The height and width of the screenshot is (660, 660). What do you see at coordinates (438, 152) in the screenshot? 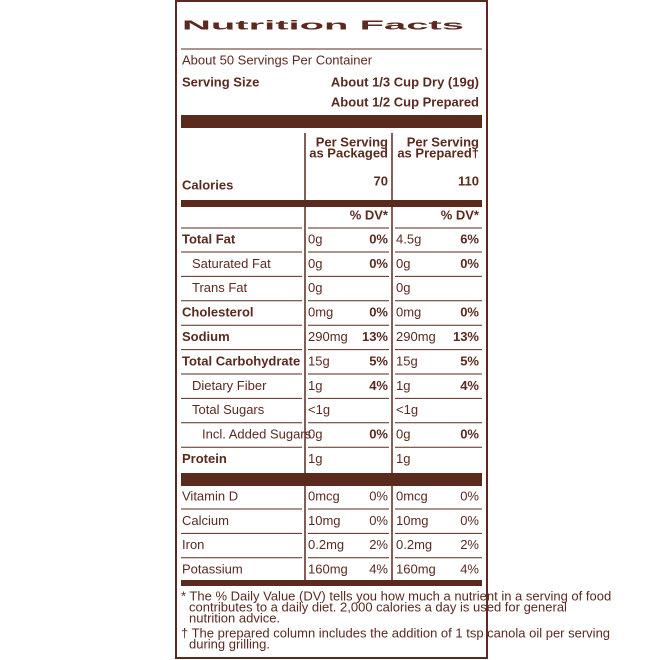
I see `column-heading: as Prepared†` at bounding box center [438, 152].